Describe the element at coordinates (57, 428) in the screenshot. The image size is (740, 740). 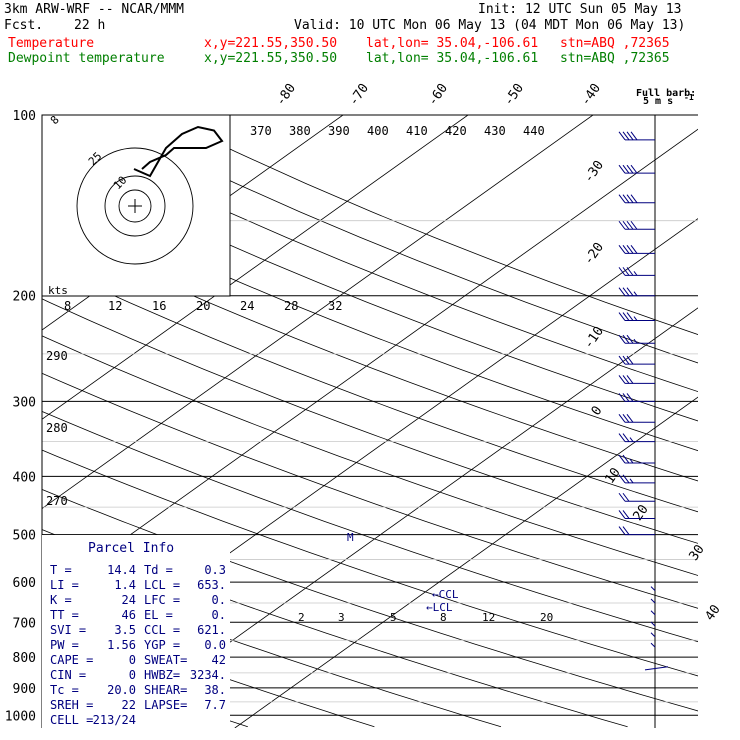
I see `theta-e-label: 280` at that location.